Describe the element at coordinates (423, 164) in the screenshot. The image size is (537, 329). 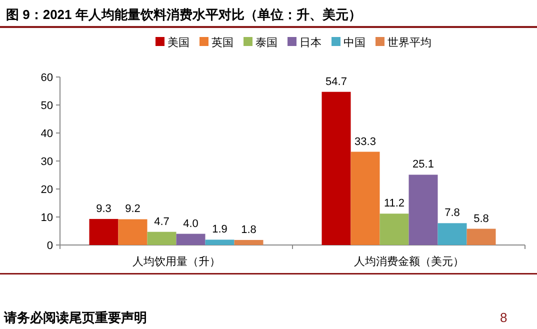
I see `data-label: 25.1` at that location.